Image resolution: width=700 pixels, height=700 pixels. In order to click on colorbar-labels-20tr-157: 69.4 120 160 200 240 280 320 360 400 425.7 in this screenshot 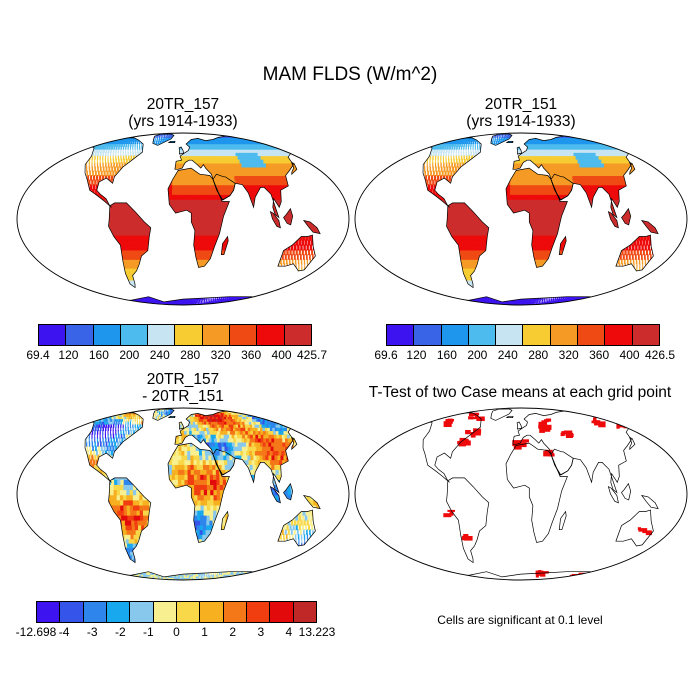, I will do `click(176, 356)`.